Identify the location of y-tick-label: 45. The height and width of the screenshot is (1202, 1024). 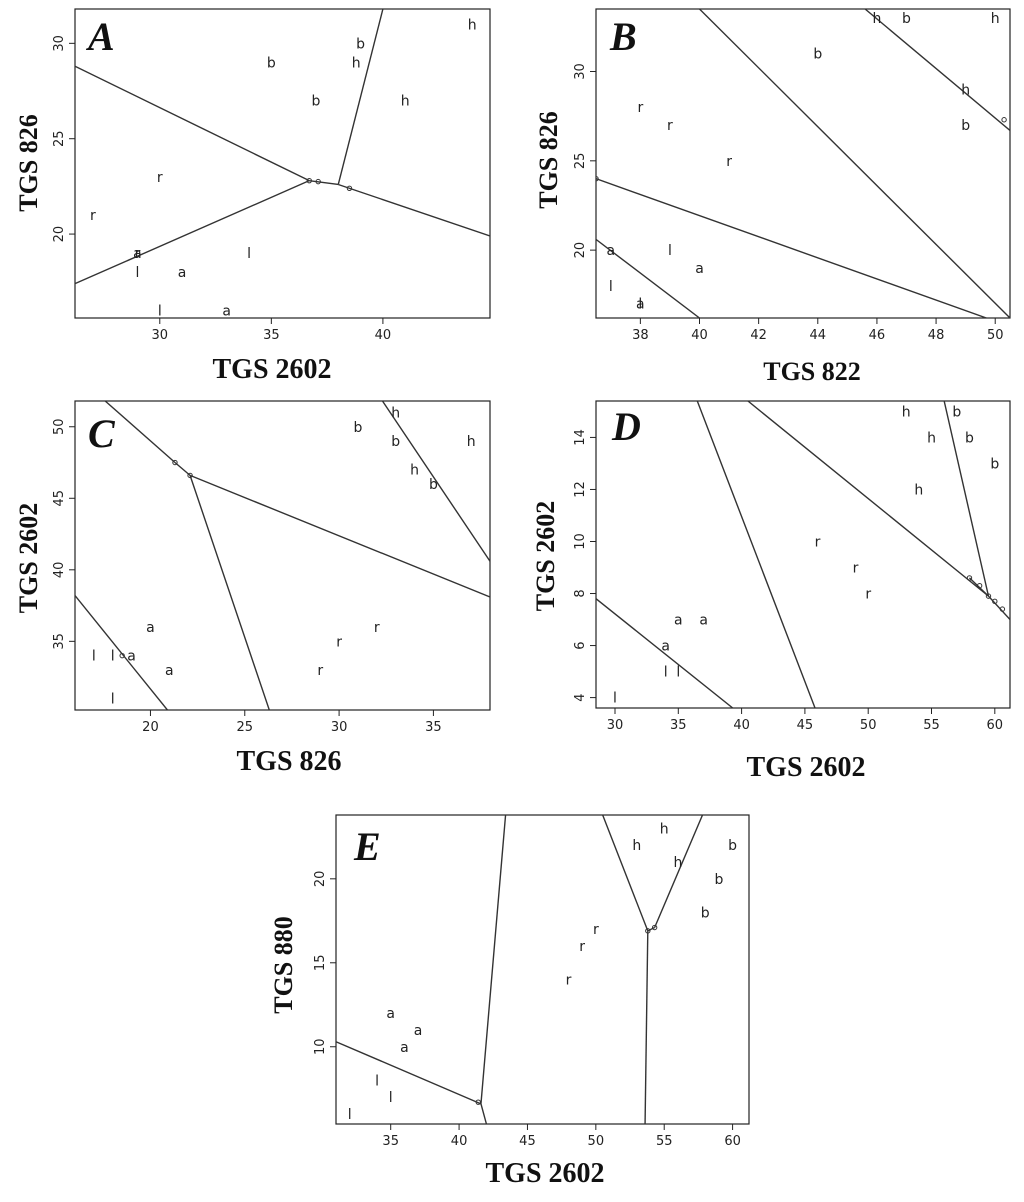
(59, 498).